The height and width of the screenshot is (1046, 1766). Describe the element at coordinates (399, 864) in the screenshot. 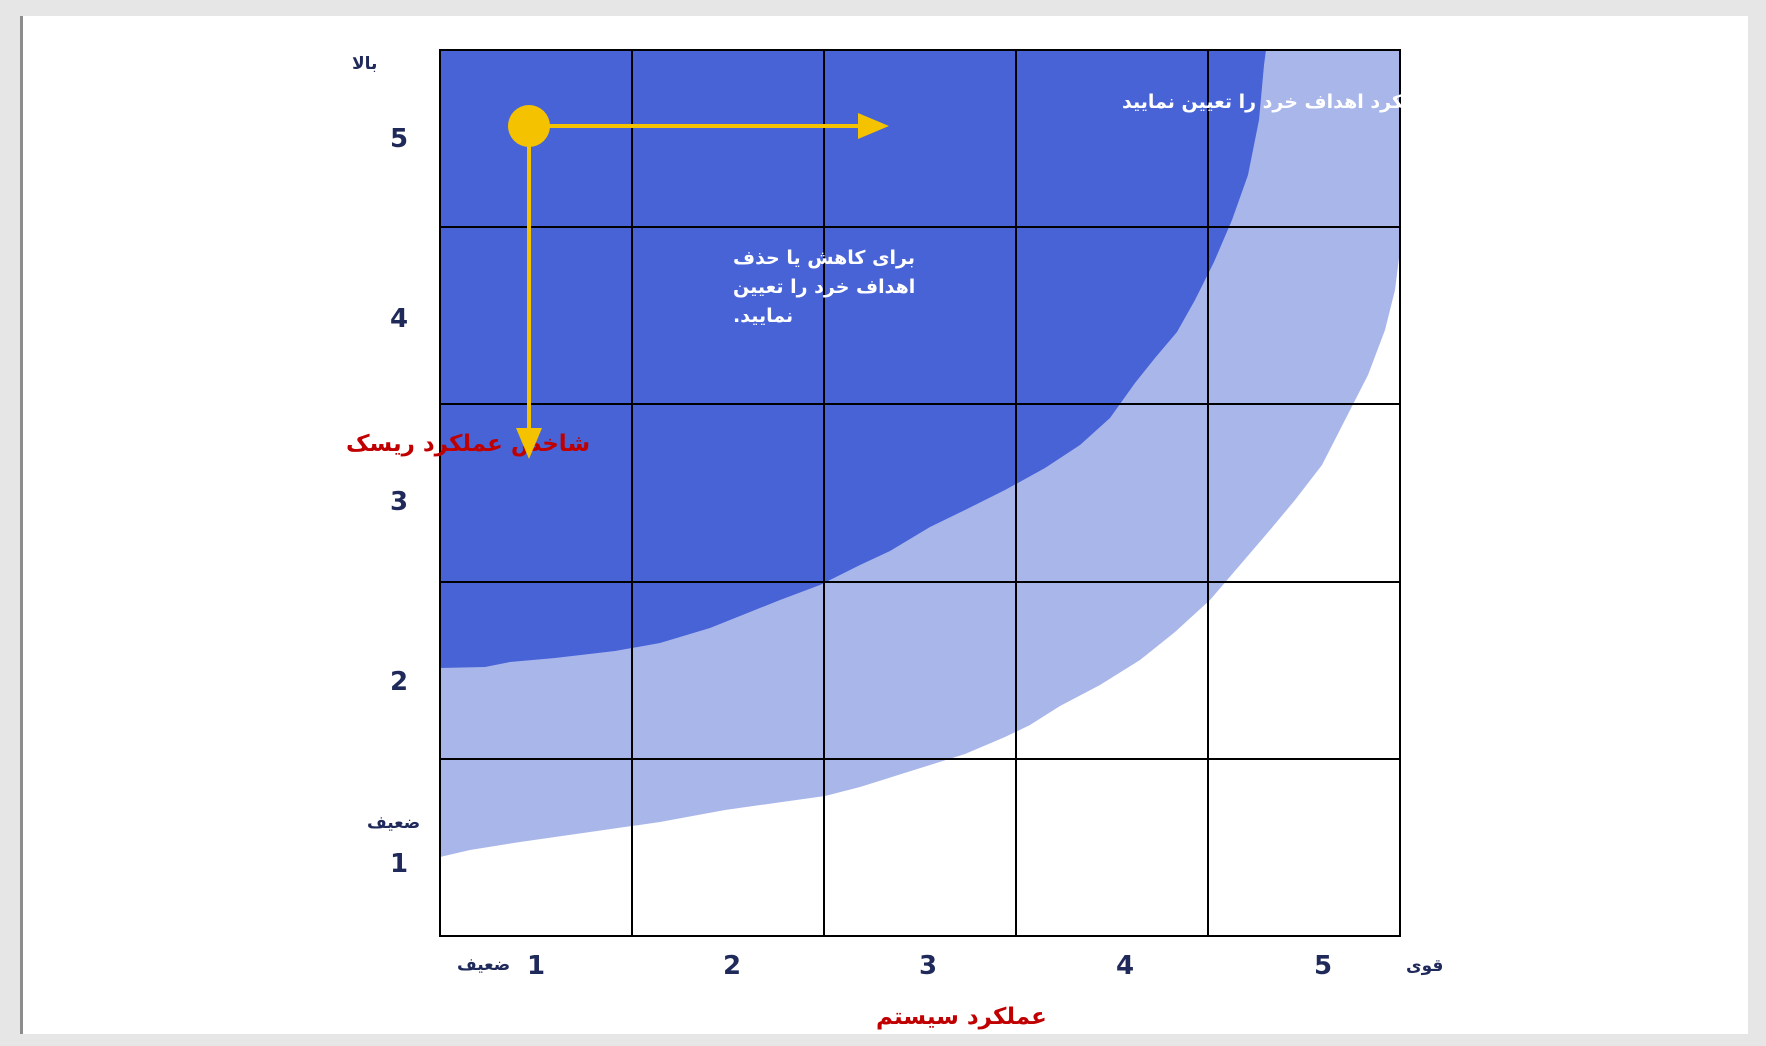

I see `y-tick-1: 1` at that location.